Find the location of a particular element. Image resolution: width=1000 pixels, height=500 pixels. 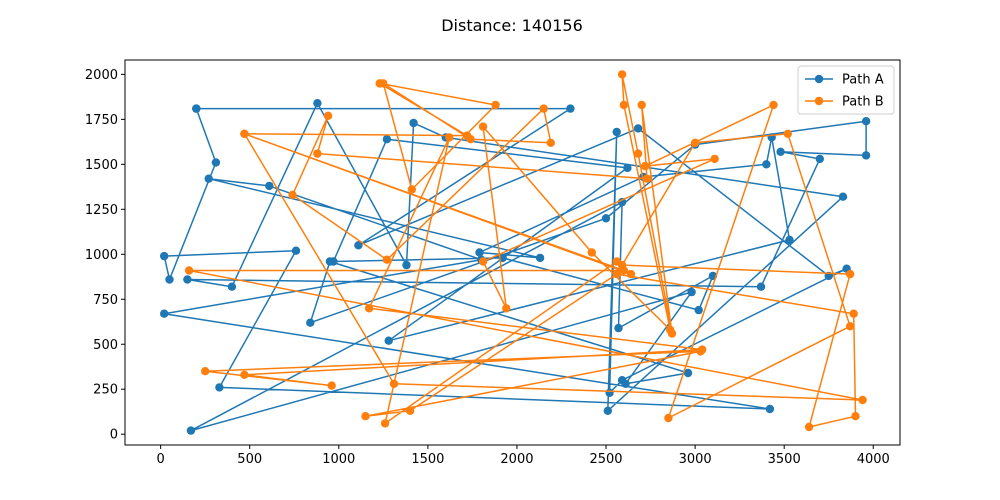

y-tick-label: 250 is located at coordinates (105, 390).